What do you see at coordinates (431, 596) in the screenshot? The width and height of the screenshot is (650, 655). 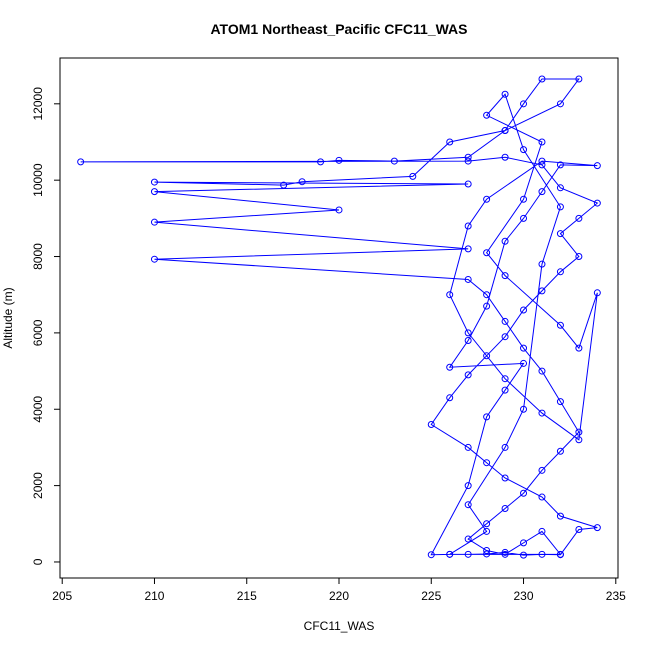 I see `x-tick-label: 225` at bounding box center [431, 596].